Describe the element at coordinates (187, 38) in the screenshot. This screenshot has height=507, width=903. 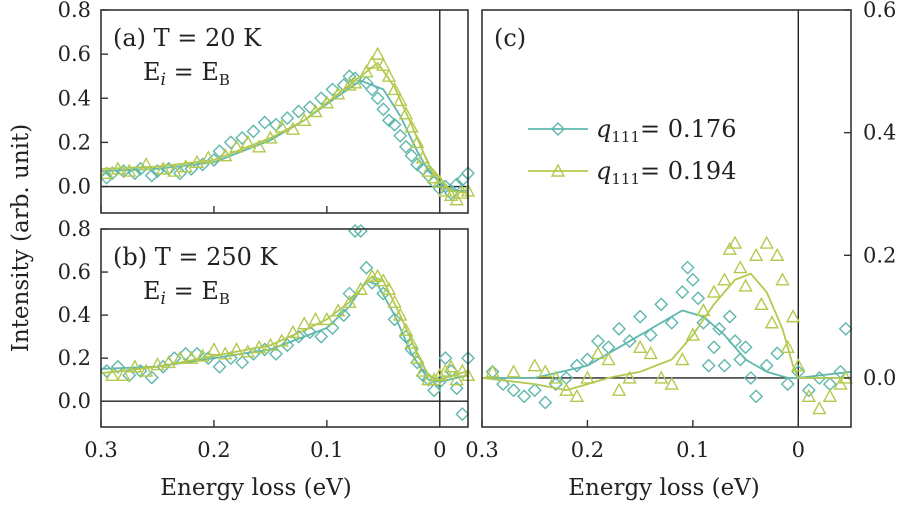
I see `panel-label: (a) T = 20 K` at that location.